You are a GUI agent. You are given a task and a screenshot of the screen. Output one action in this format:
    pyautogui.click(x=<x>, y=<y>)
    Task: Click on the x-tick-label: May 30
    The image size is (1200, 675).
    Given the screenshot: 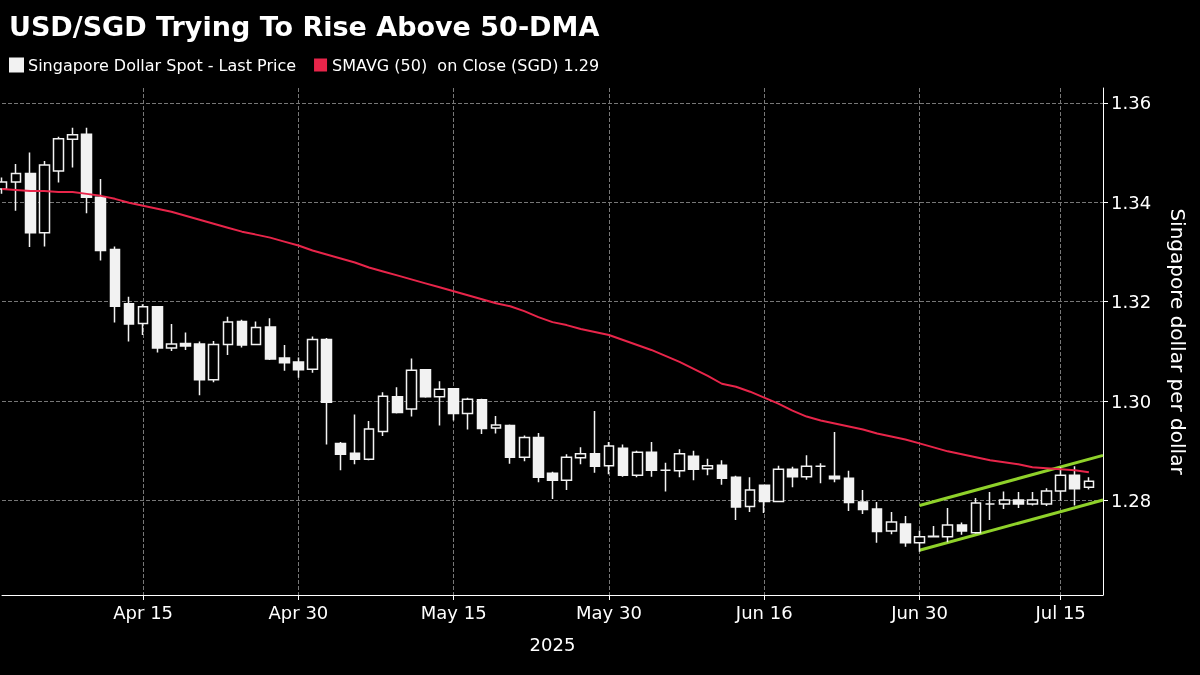 What is the action you would take?
    pyautogui.click(x=609, y=612)
    